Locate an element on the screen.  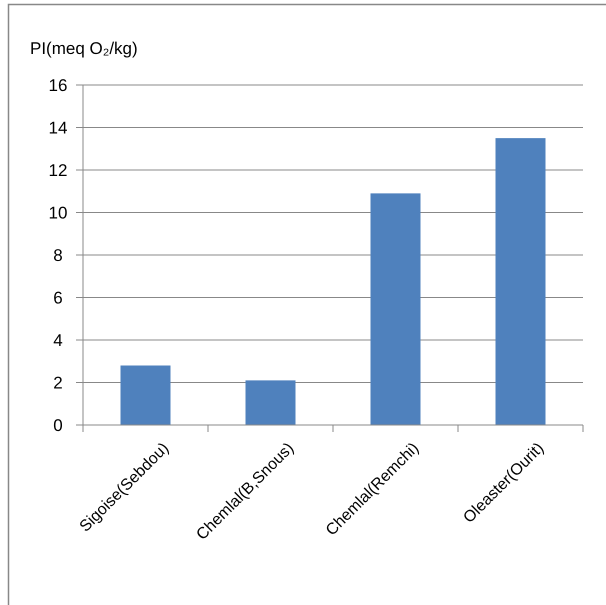
y-tick-label: 4 is located at coordinates (58, 340).